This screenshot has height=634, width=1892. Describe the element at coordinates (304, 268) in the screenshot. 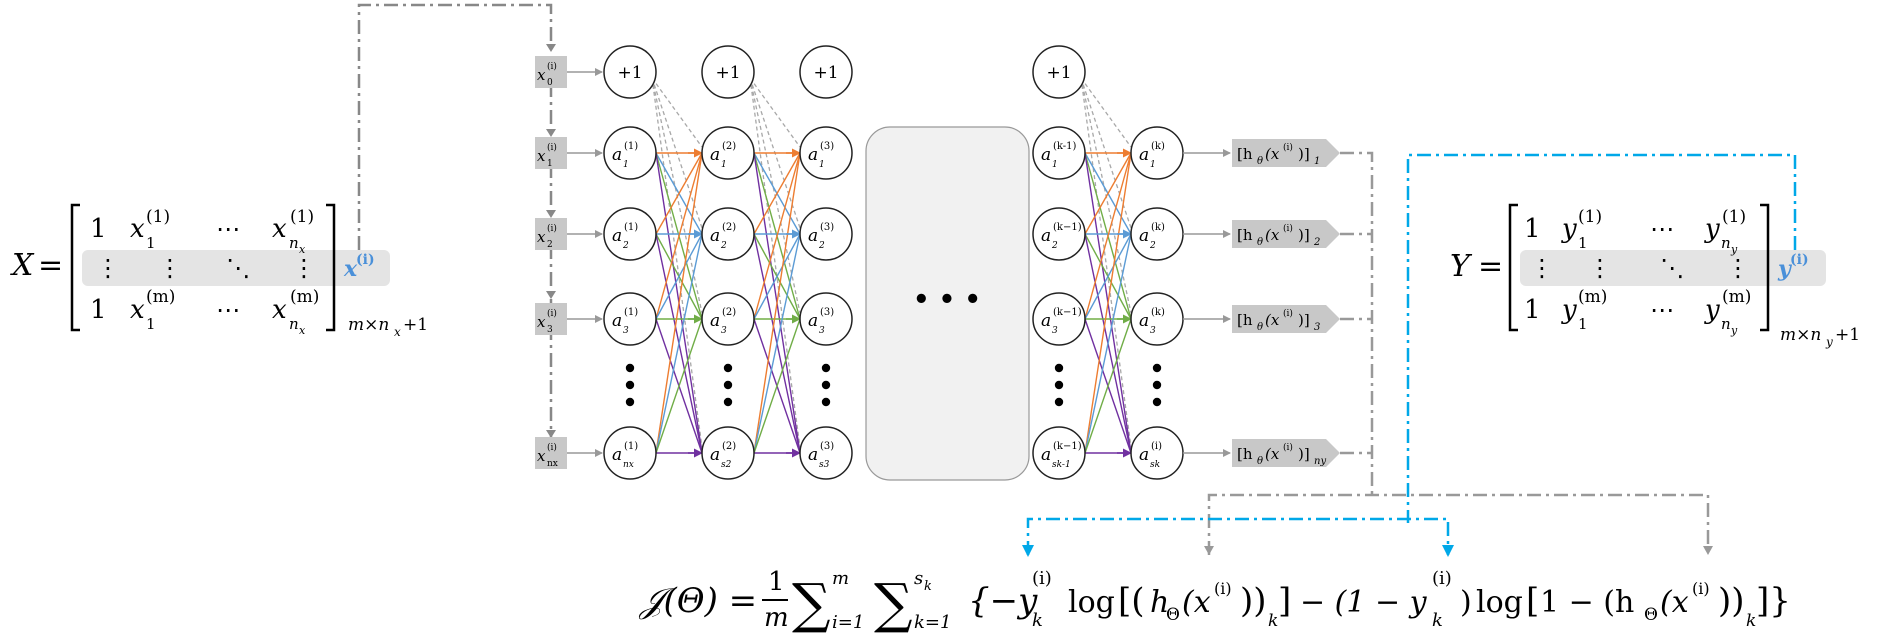

I see `matrix-x-r2-c4: ⋮` at that location.